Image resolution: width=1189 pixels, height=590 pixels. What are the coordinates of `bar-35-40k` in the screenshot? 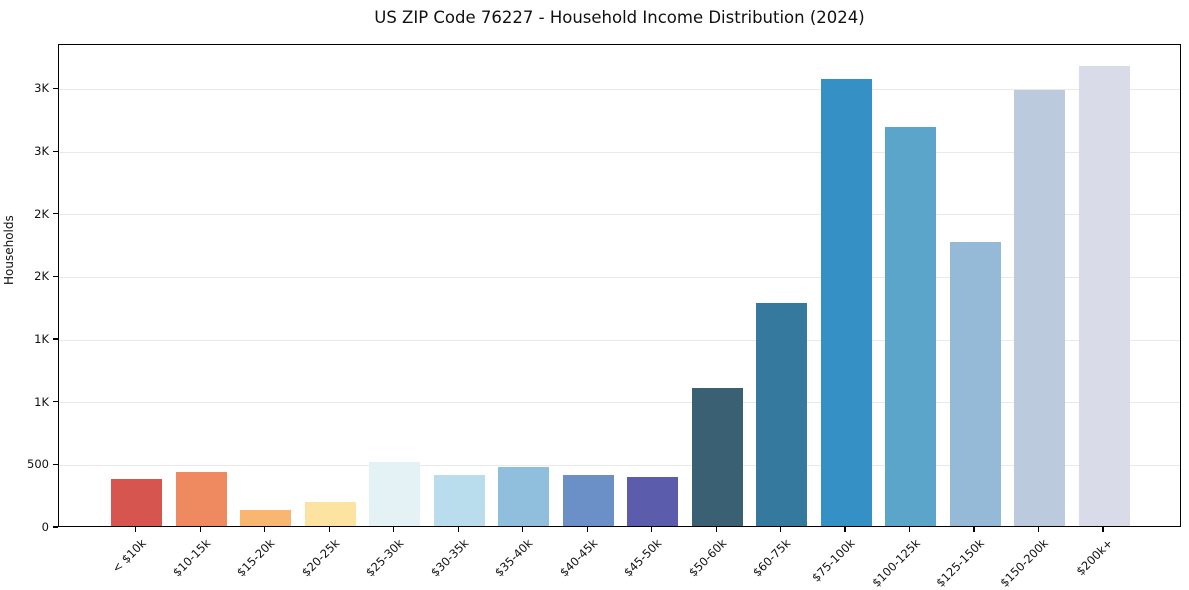 It's located at (524, 496).